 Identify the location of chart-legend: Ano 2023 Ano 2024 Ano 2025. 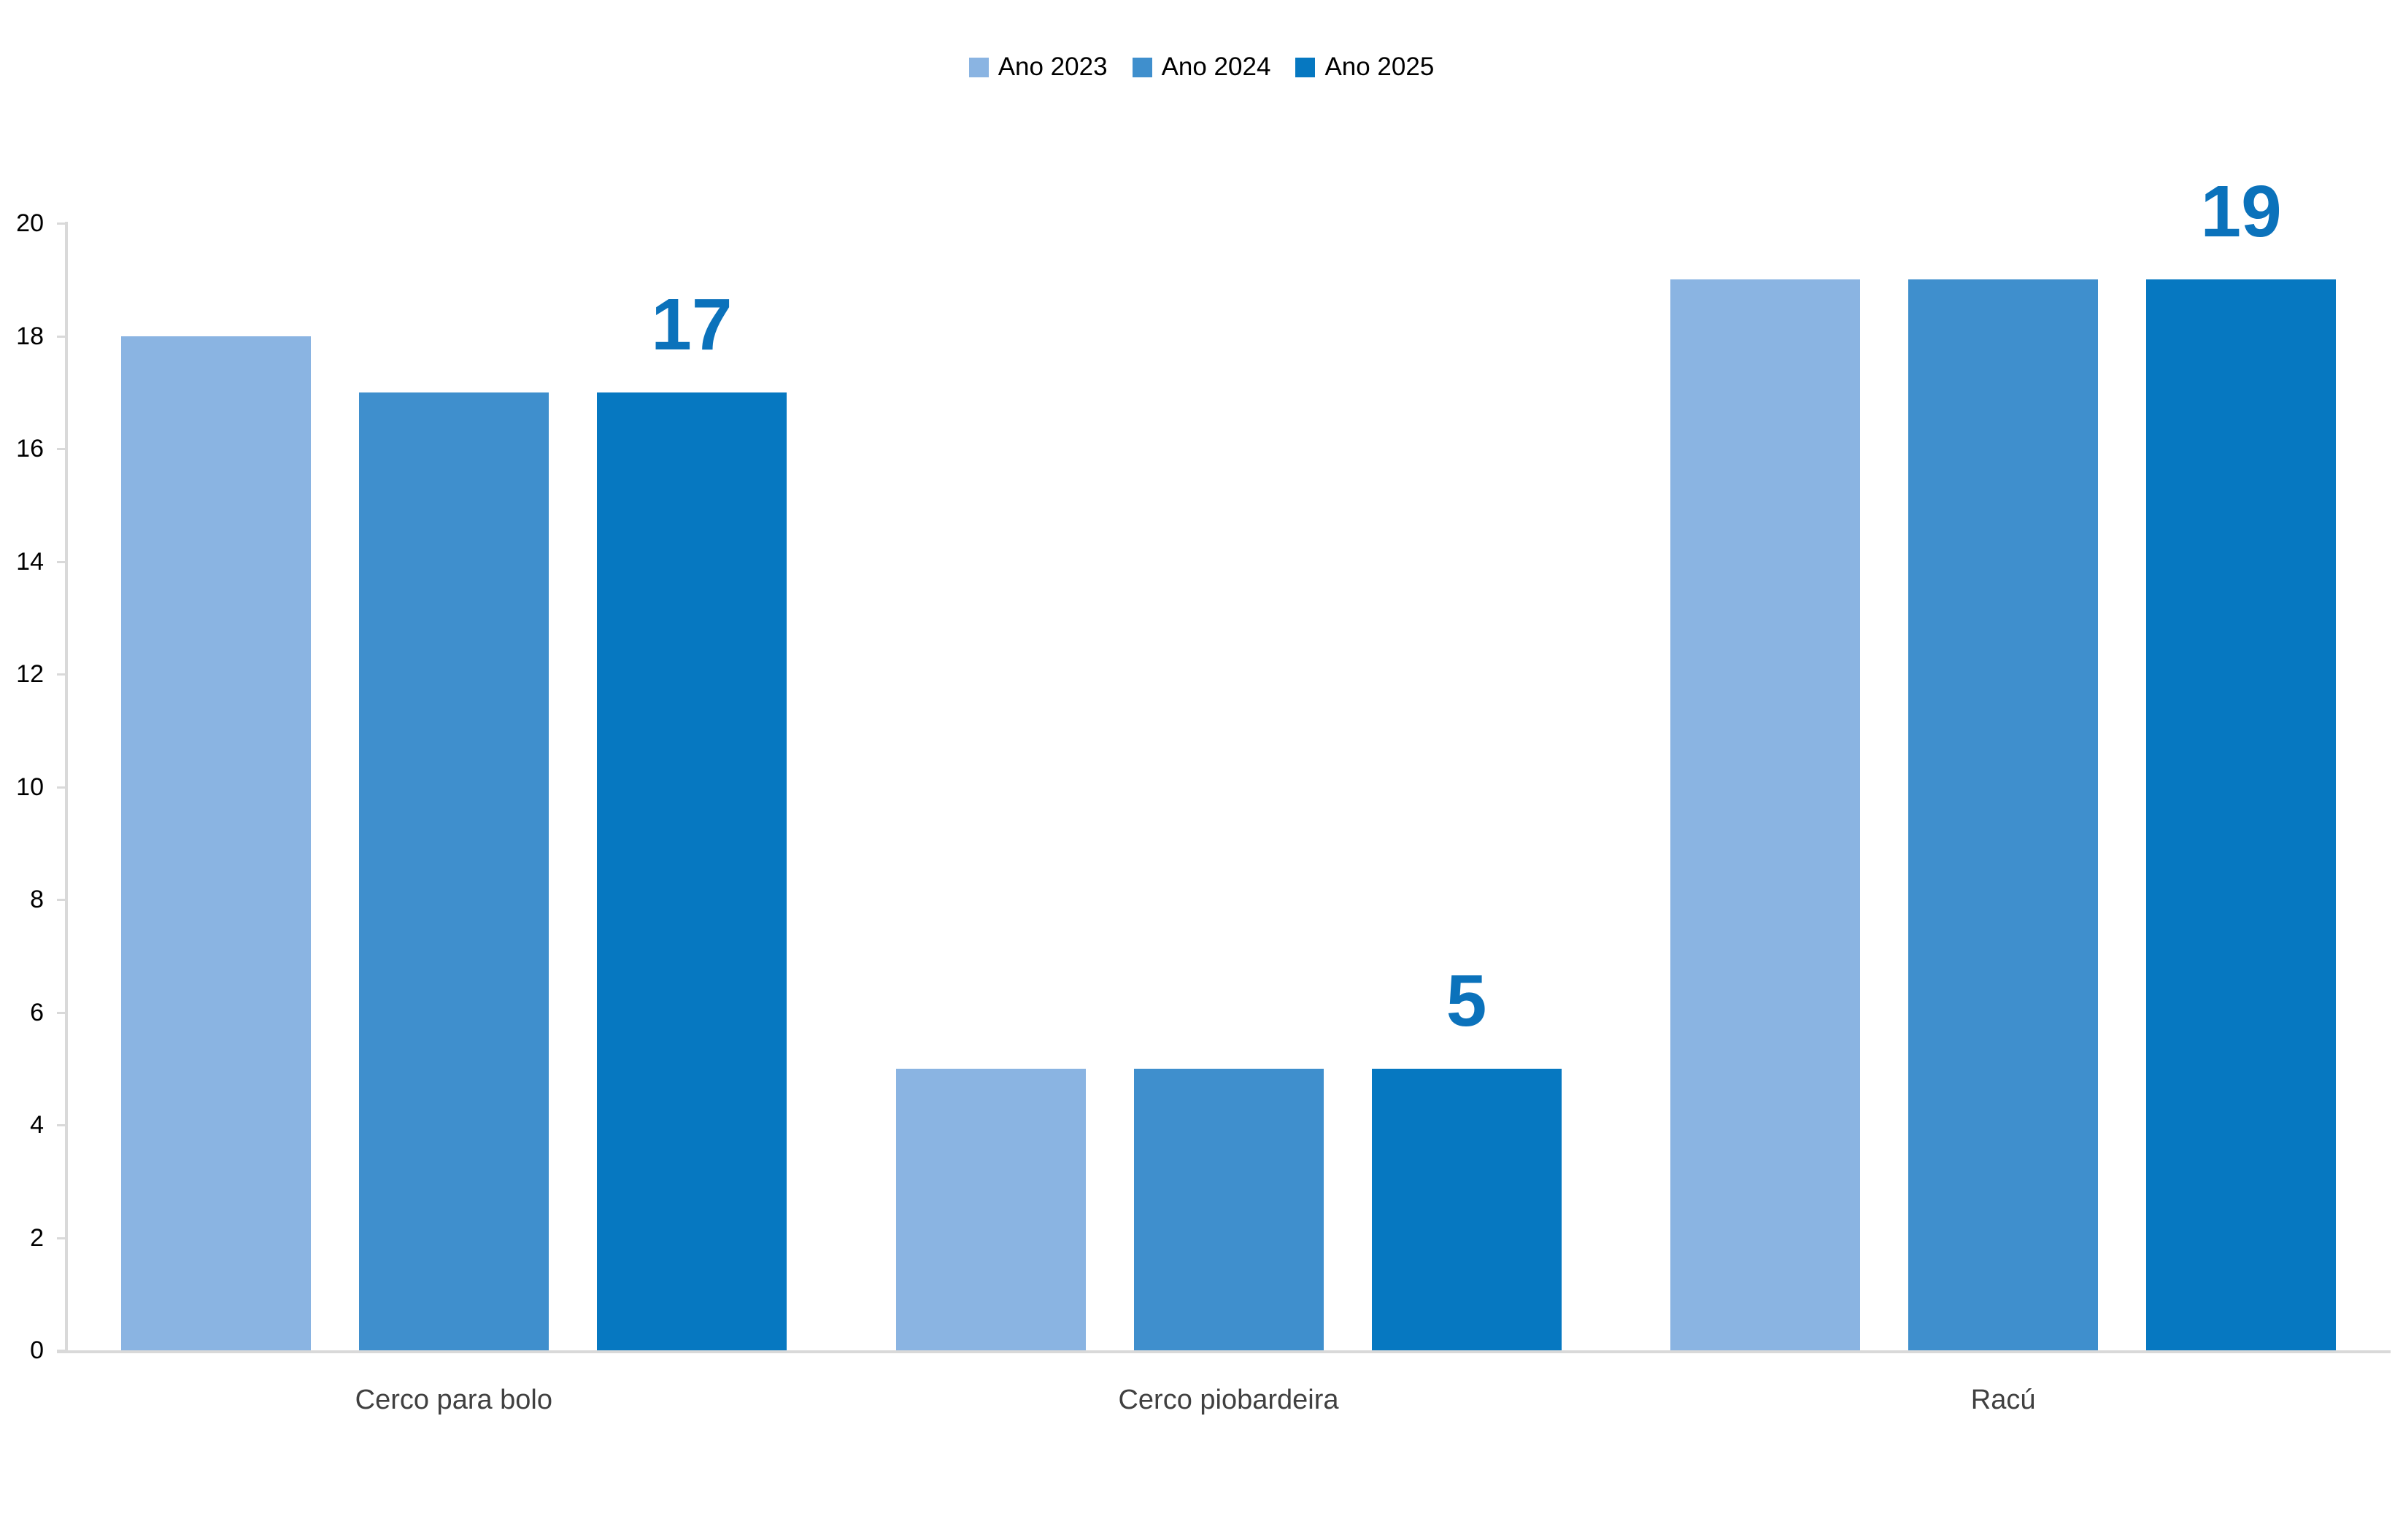
(1201, 67).